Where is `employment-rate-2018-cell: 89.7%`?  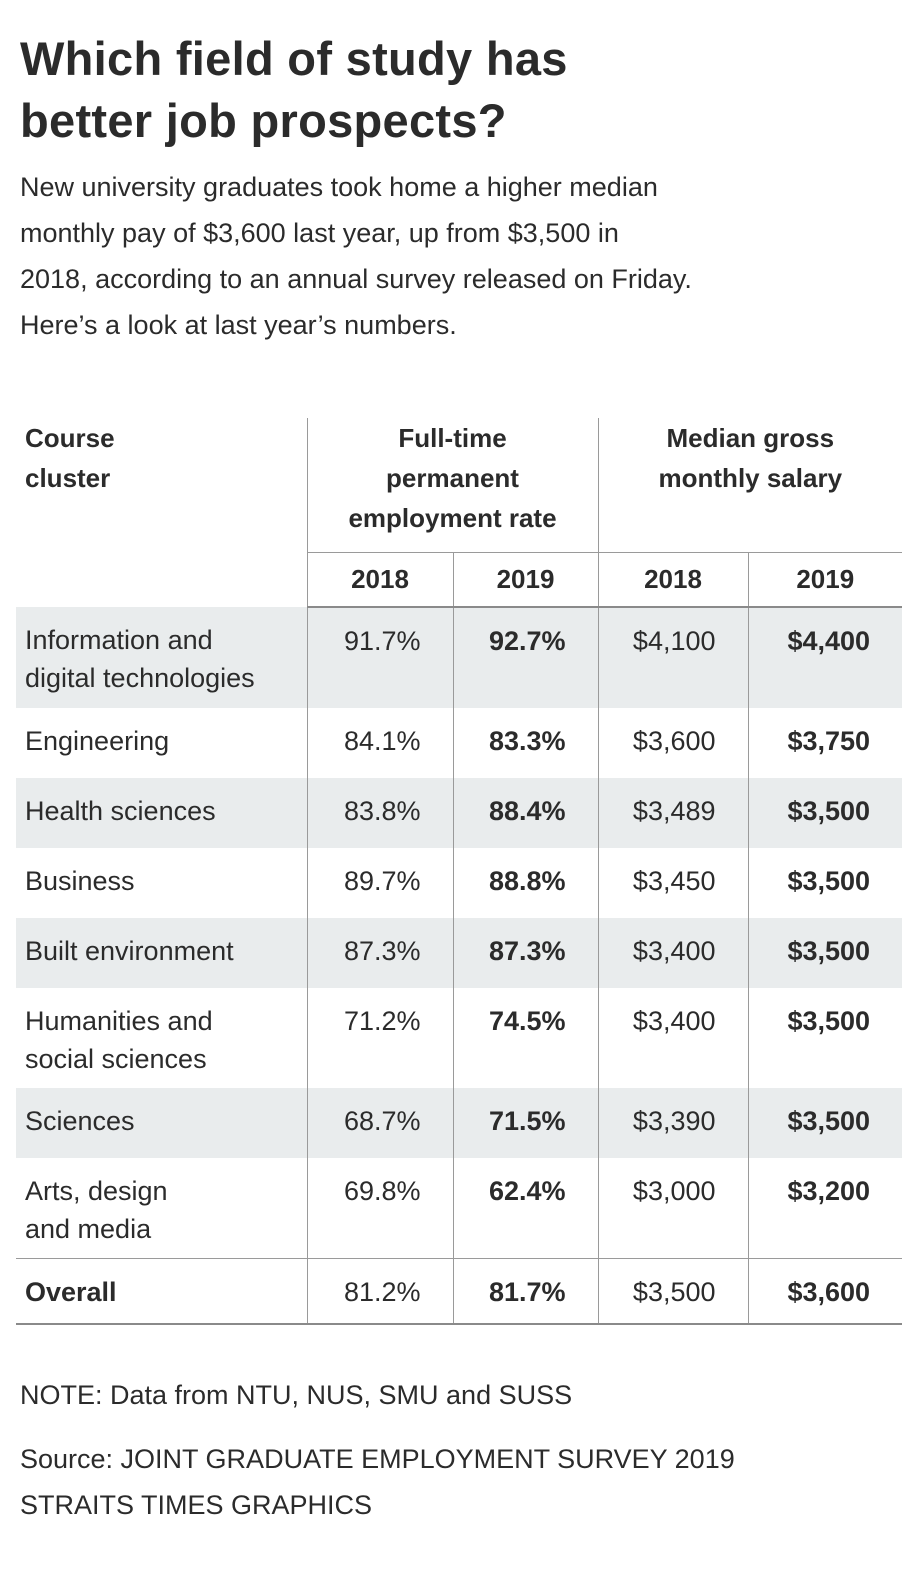
employment-rate-2018-cell: 89.7% is located at coordinates (379, 883).